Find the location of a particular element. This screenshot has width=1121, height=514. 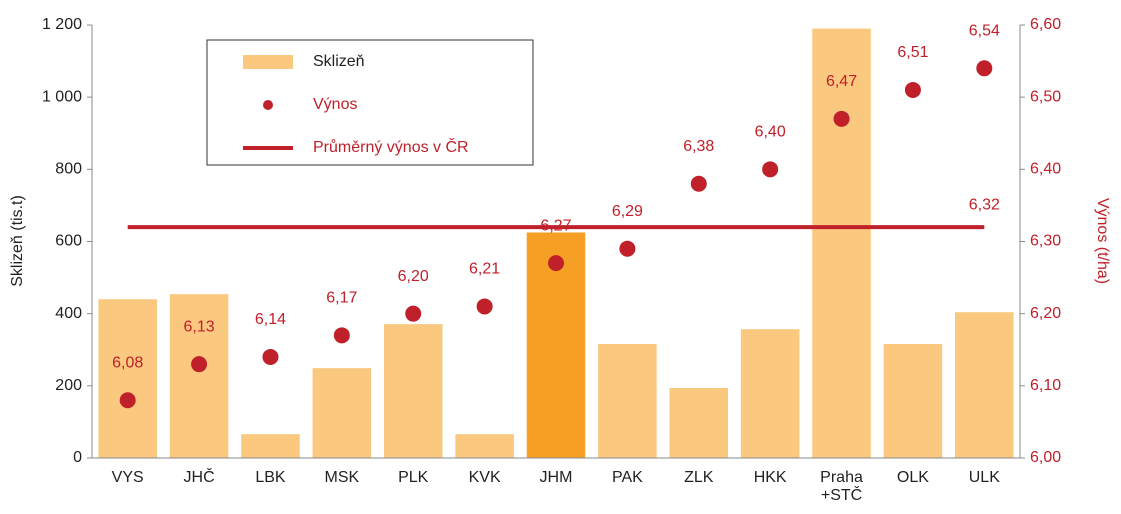

y-tick-label: 0 is located at coordinates (77, 457).